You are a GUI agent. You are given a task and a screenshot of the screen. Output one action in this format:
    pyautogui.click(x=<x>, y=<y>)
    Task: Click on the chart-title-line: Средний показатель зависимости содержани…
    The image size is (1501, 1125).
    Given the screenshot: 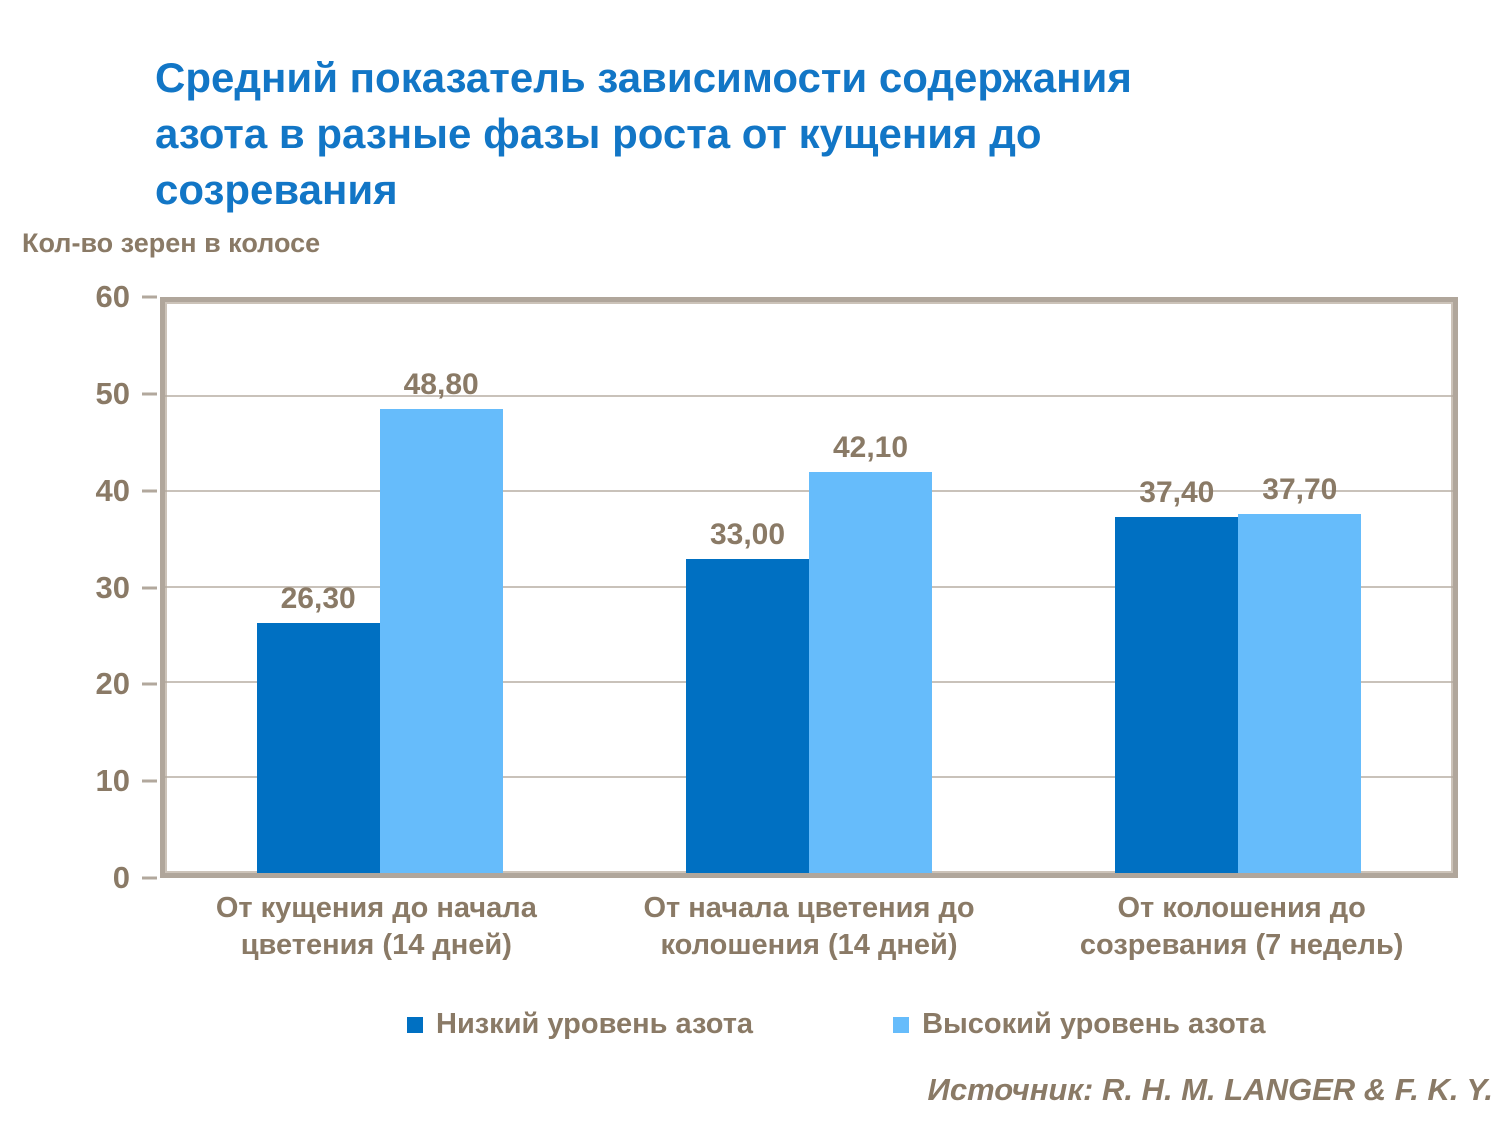 What is the action you would take?
    pyautogui.click(x=643, y=77)
    